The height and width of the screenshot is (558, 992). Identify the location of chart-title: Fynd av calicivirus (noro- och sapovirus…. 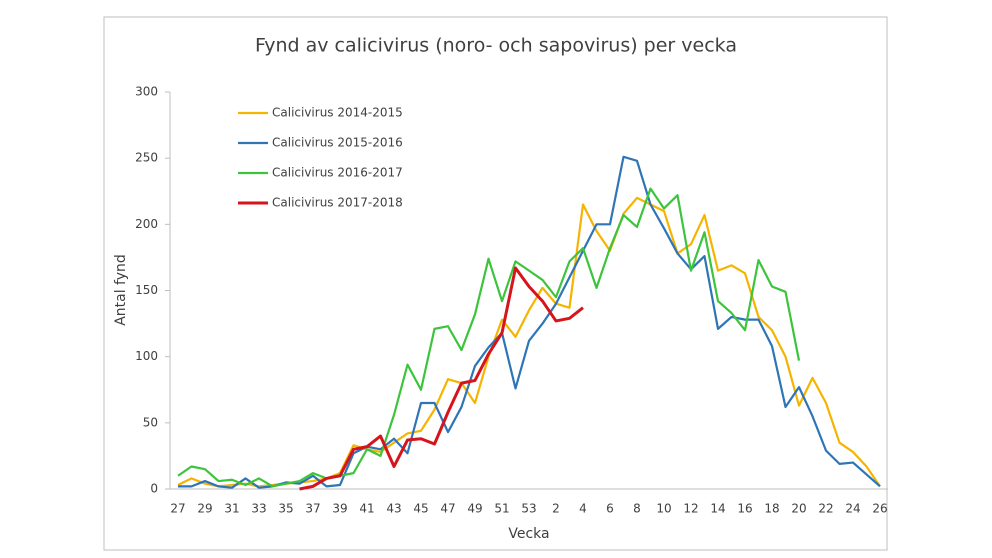
(496, 46).